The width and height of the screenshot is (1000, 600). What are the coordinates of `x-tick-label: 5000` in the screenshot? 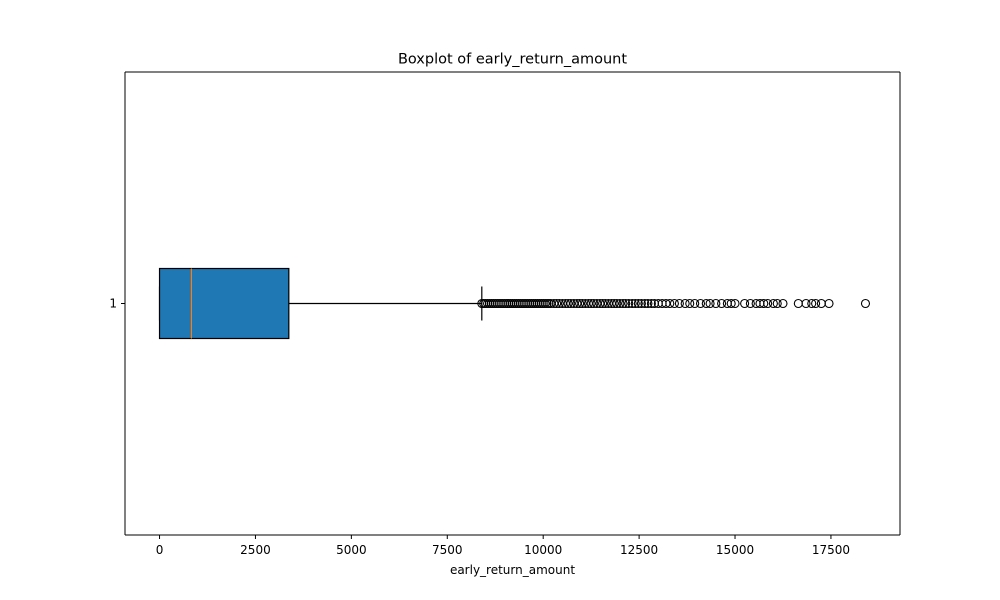 It's located at (351, 550).